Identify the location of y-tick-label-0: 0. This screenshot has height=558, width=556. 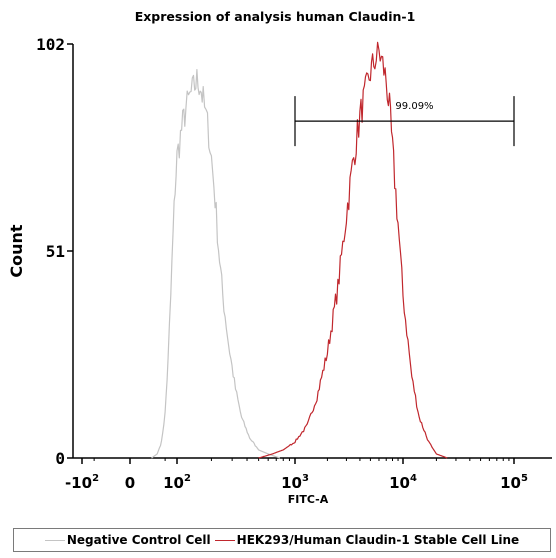
(60, 458).